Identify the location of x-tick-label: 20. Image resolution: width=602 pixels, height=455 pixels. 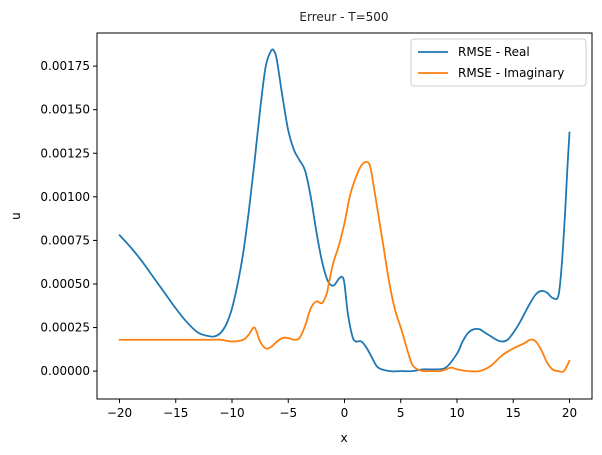
(569, 413).